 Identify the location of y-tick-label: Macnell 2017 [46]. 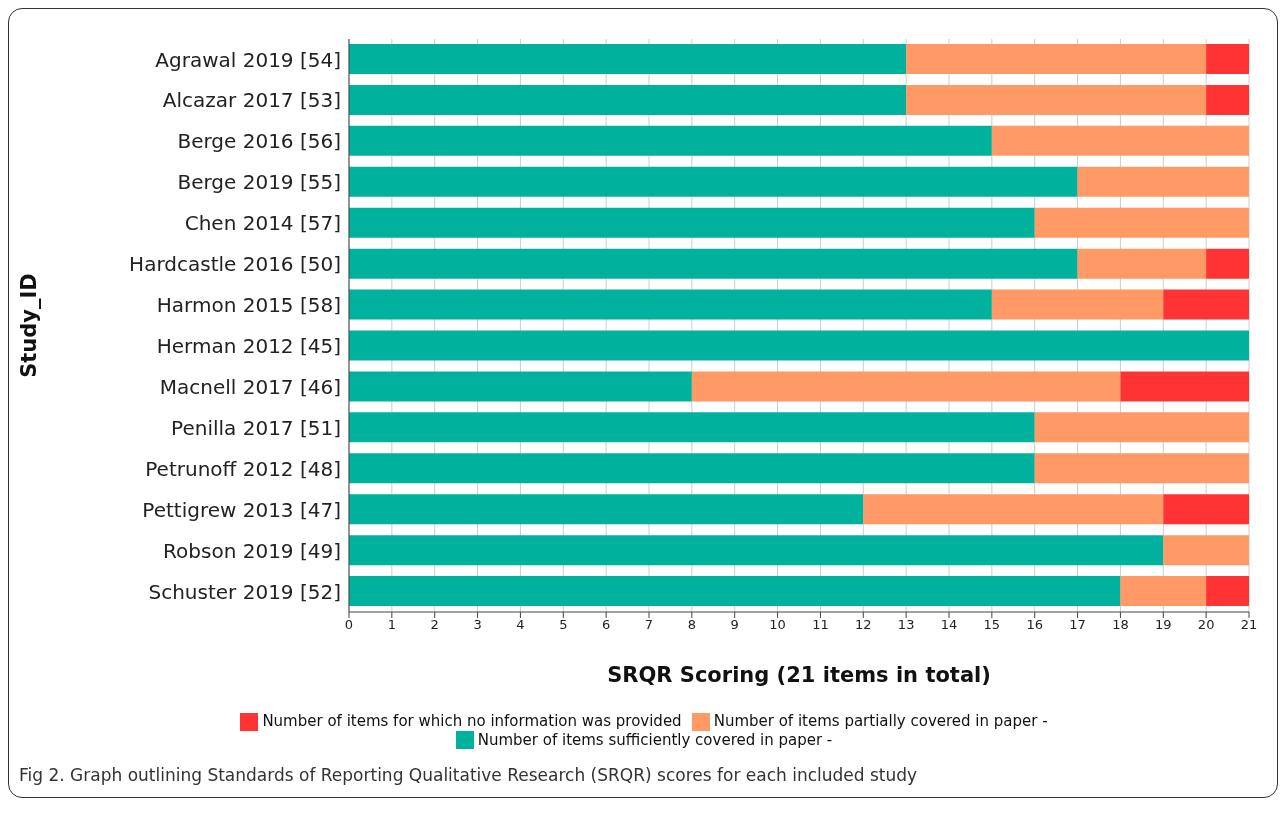
(250, 386).